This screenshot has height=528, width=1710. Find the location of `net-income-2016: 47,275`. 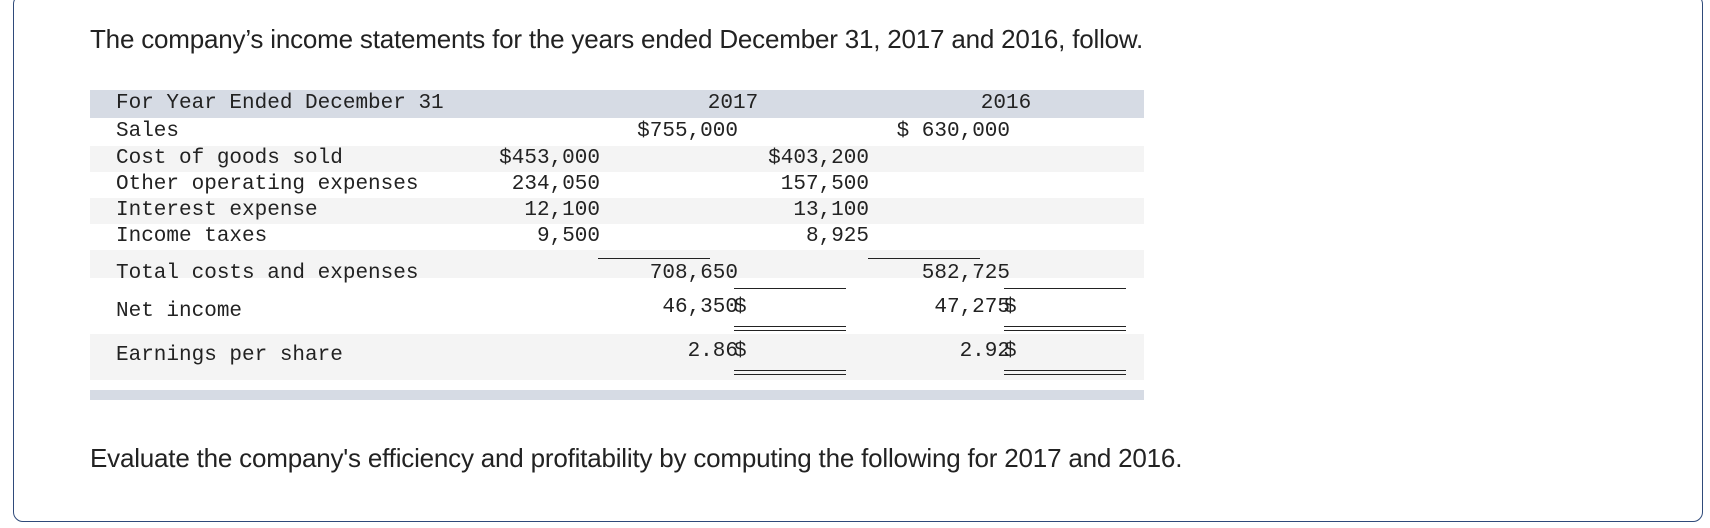

net-income-2016: 47,275 is located at coordinates (972, 307).